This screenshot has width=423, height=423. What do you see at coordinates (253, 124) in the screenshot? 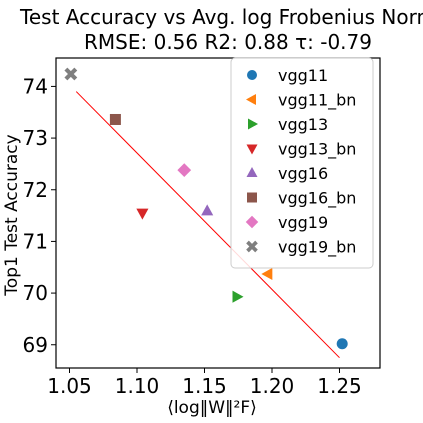
I see `legend-marker-vgg13` at bounding box center [253, 124].